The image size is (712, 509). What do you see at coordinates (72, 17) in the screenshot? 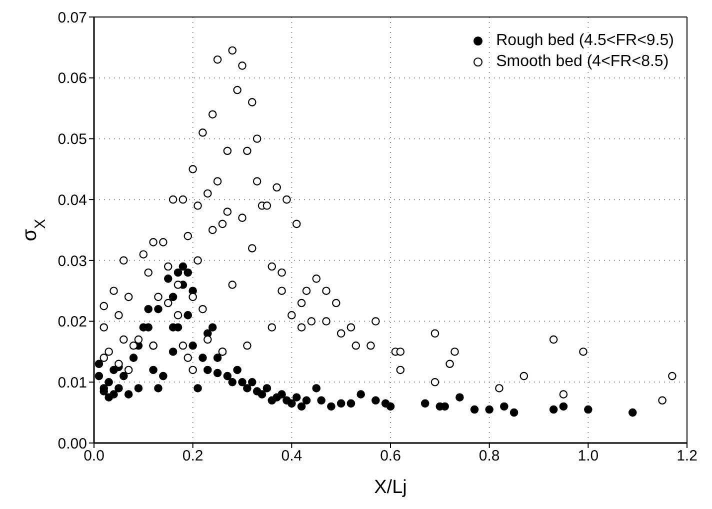
I see `y-tick-label: 0.07` at bounding box center [72, 17].